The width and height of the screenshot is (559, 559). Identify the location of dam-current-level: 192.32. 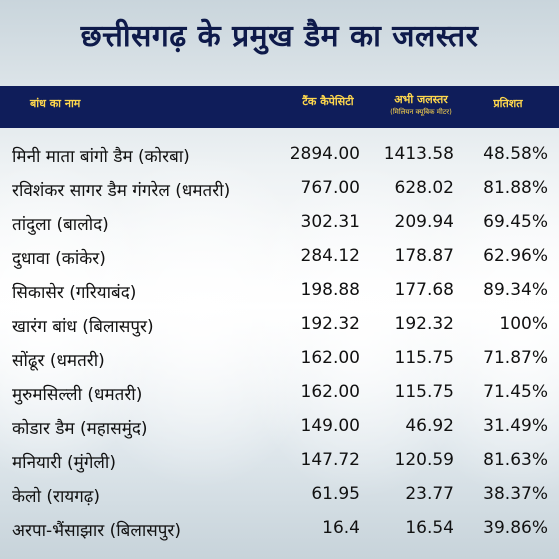
(424, 324).